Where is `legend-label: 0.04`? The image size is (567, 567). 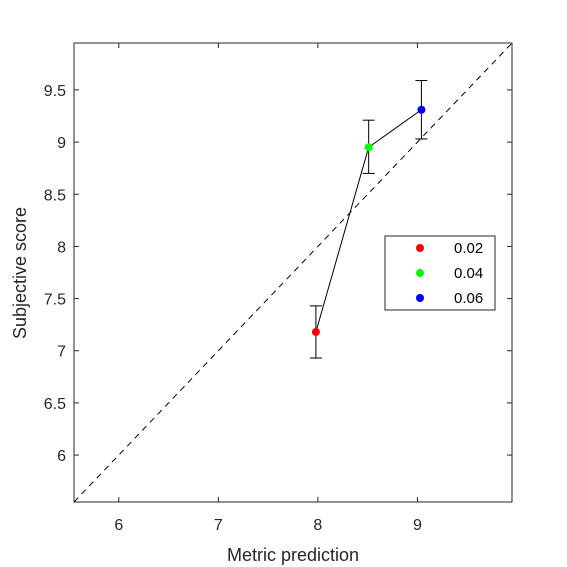
legend-label: 0.04 is located at coordinates (468, 273).